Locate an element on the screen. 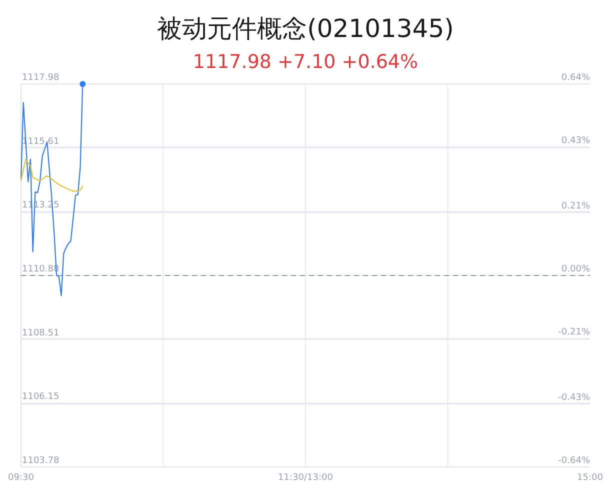  y2-tick-label: -0.64% is located at coordinates (574, 461).